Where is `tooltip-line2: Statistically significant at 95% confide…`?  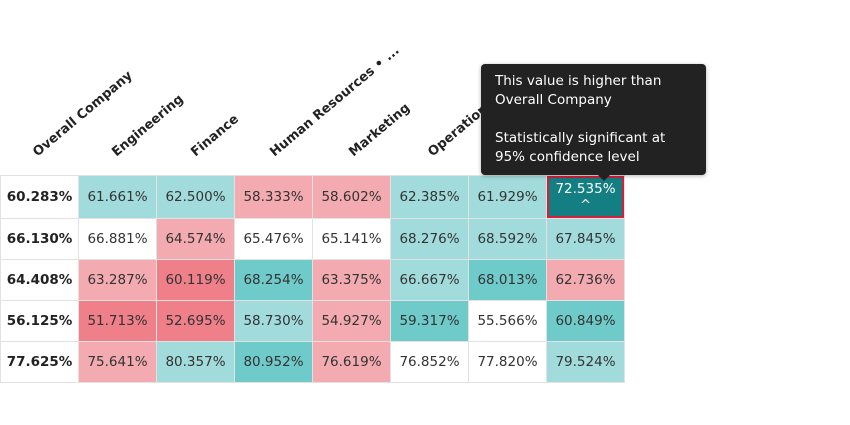 tooltip-line2: Statistically significant at 95% confide… is located at coordinates (580, 147).